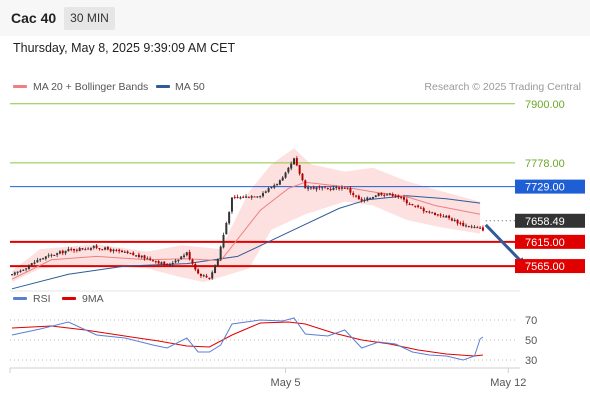 The image size is (590, 400). I want to click on chart-datetime: Thursday, May 8, 2025 9:39:09 AM CET, so click(124, 48).